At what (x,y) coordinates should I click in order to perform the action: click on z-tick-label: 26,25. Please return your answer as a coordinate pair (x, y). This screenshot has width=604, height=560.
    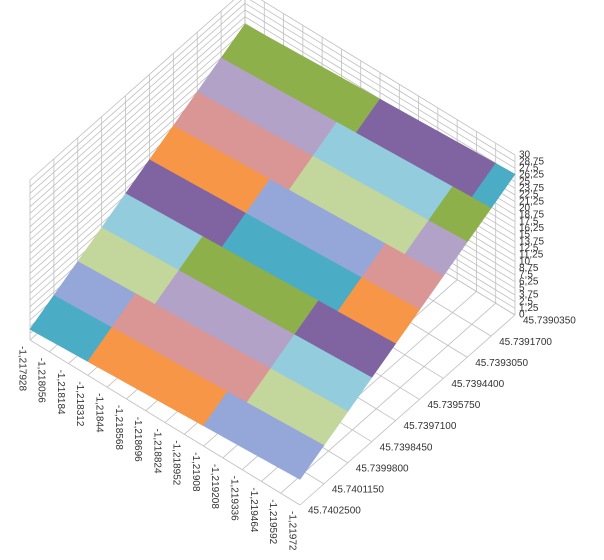
    Looking at the image, I should click on (531, 175).